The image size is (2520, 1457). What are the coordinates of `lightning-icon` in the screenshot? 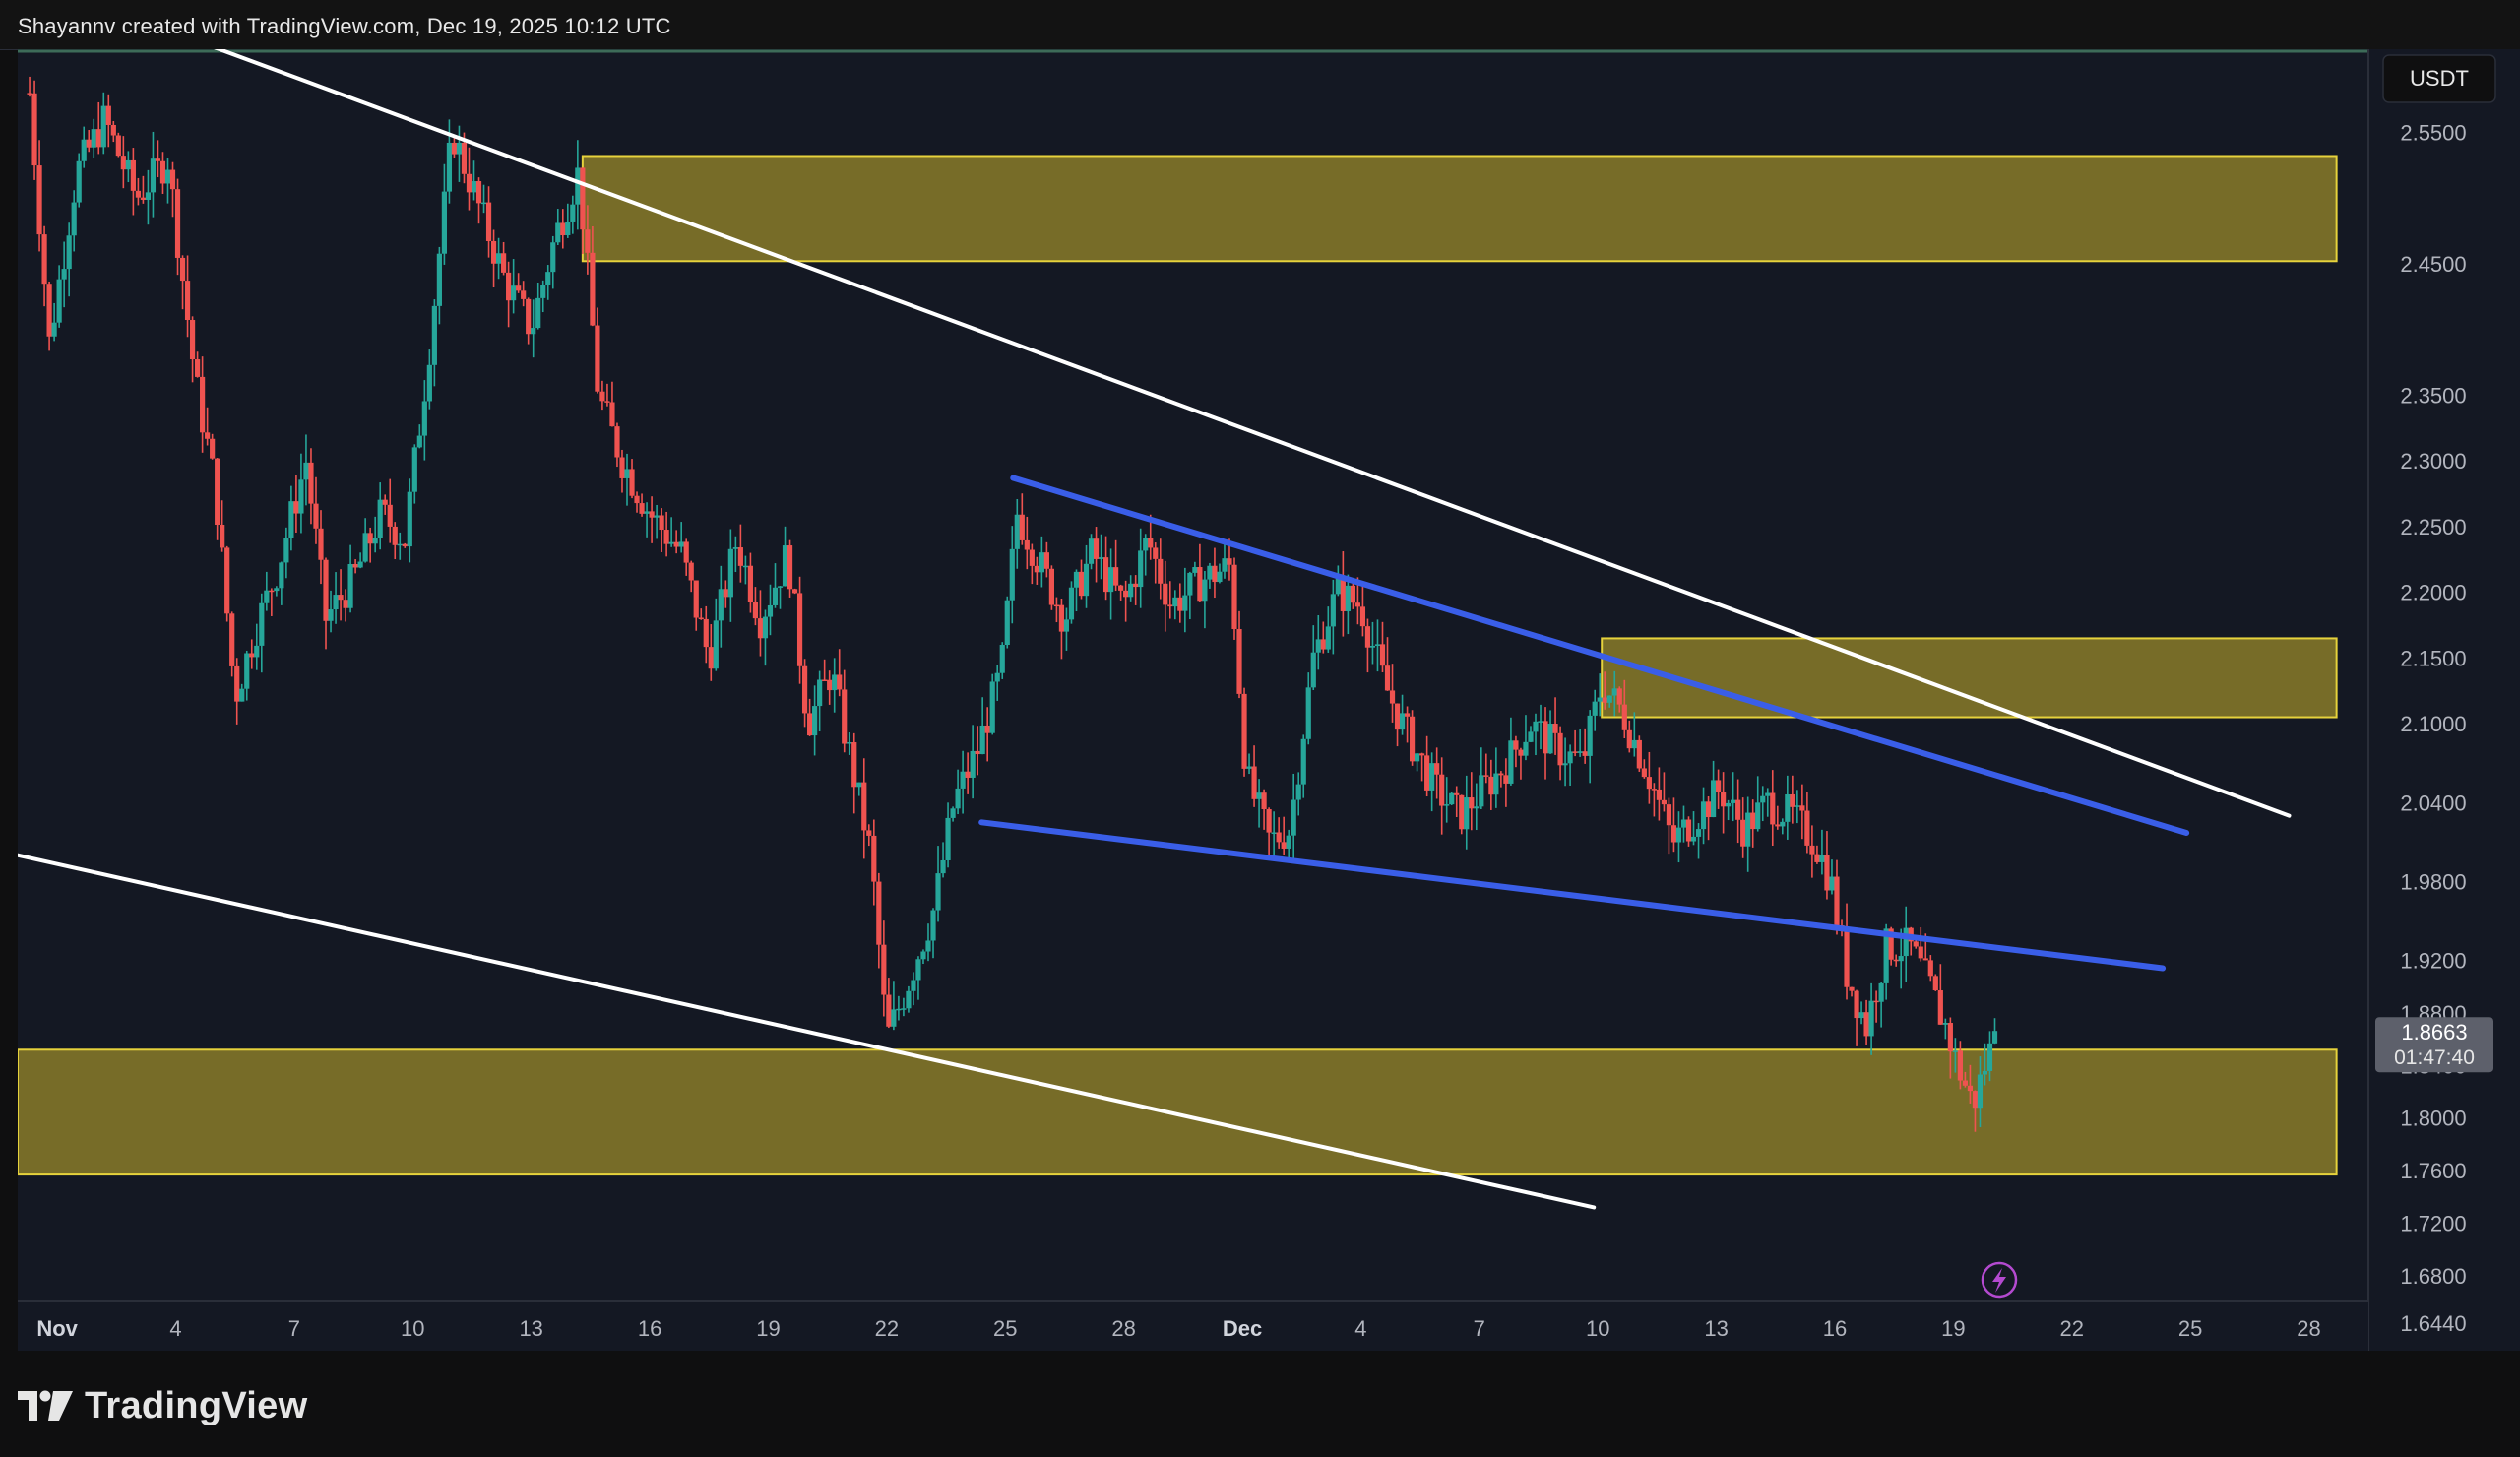 It's located at (1999, 1280).